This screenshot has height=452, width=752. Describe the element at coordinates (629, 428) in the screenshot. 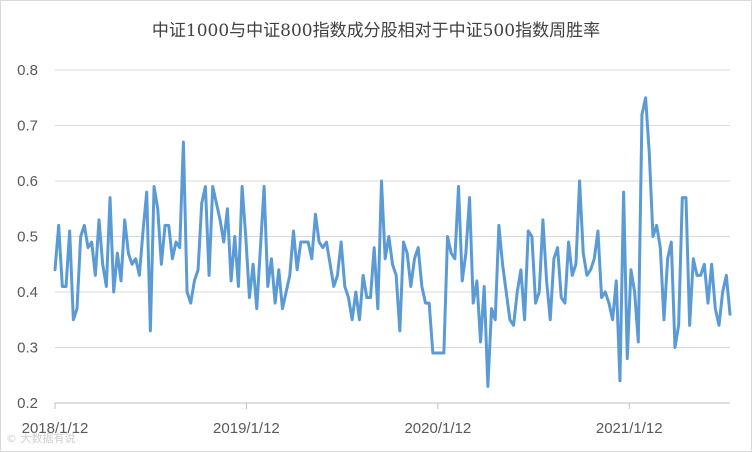

I see `x-tick-label: 2021/1/12` at that location.